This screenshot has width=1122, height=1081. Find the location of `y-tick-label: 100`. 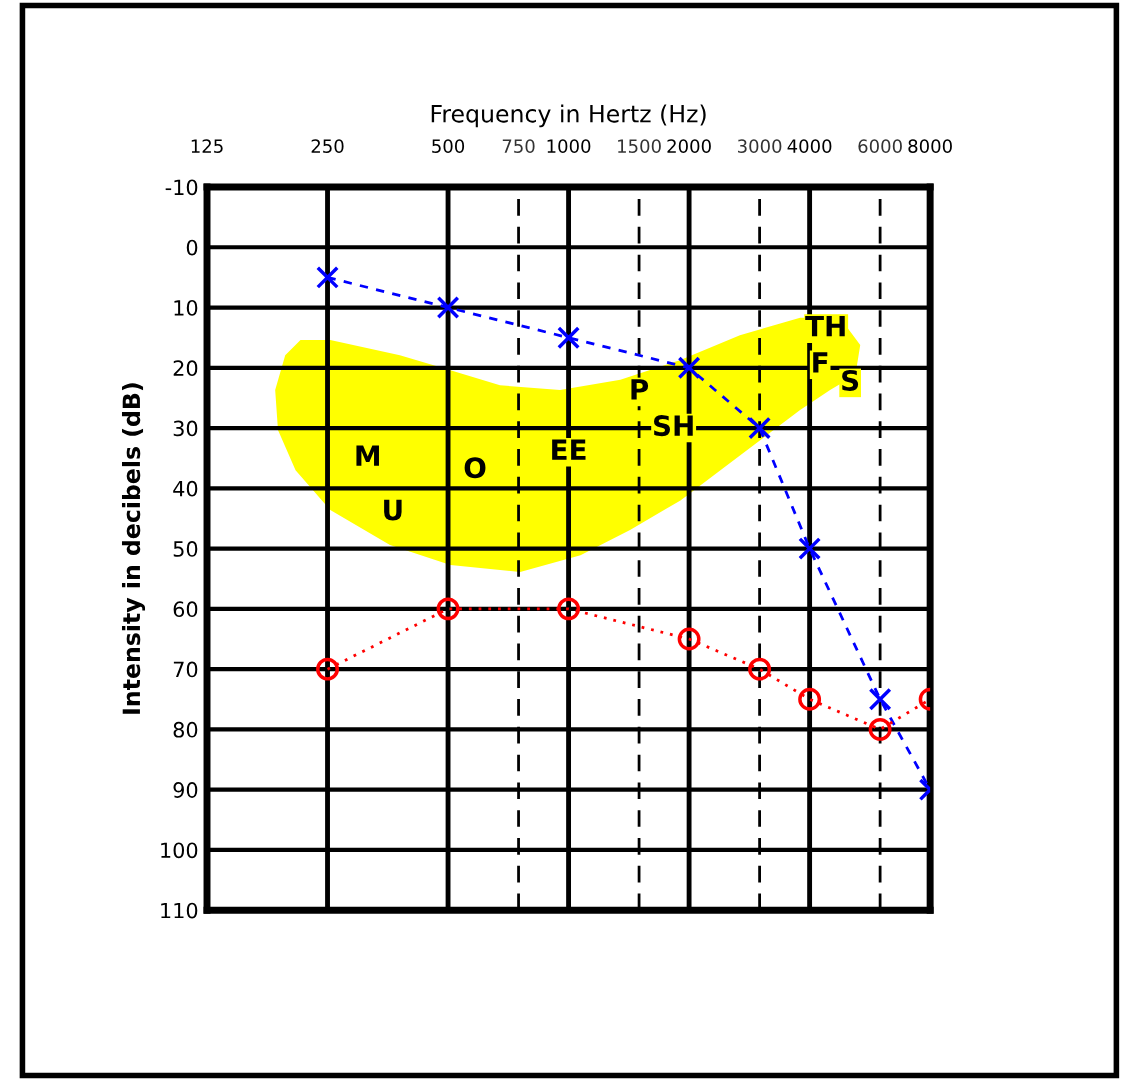

y-tick-label: 100 is located at coordinates (179, 850).